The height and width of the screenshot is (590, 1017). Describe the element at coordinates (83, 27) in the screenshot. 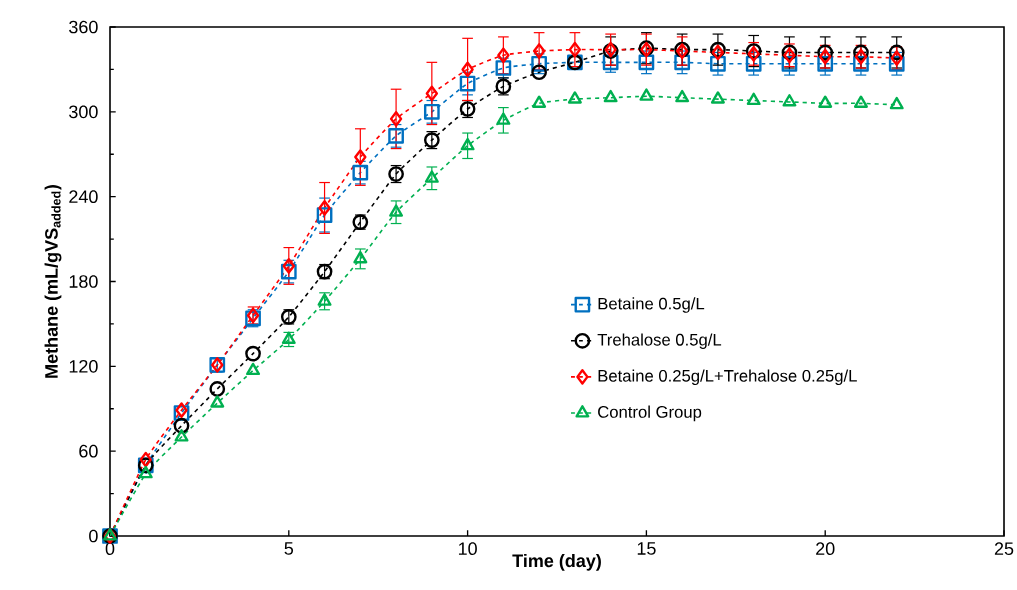

I see `y-tick-label: 360` at that location.